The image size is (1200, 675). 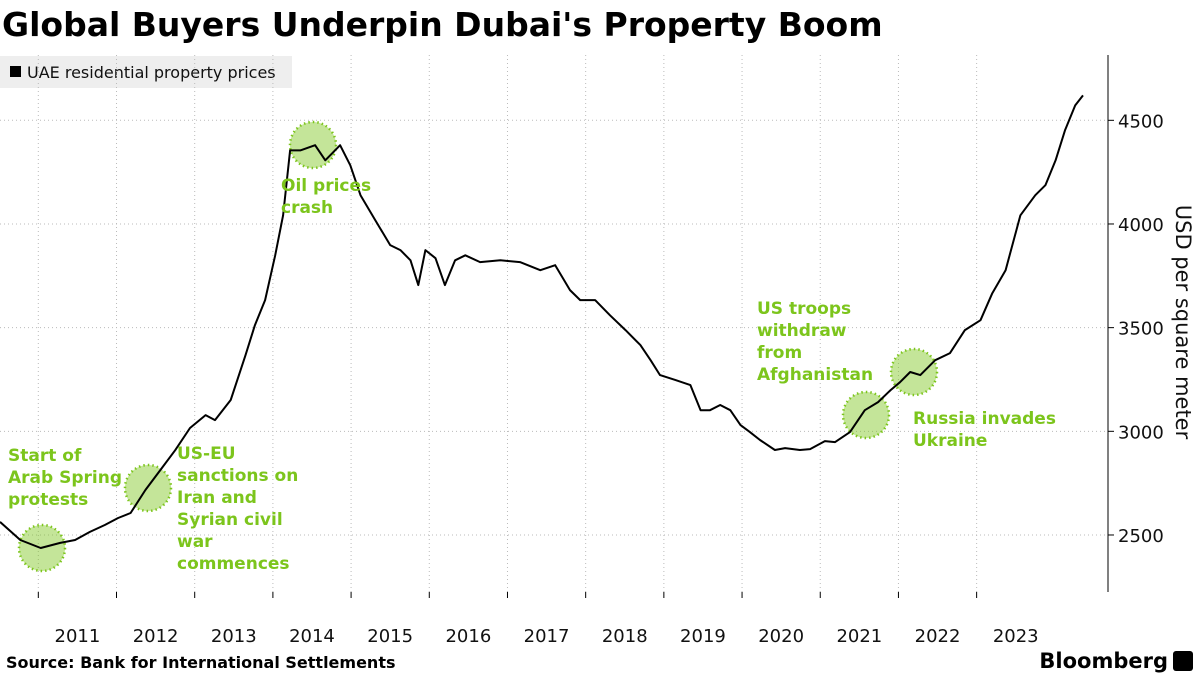 What do you see at coordinates (625, 636) in the screenshot?
I see `x-tick-label: 2018` at bounding box center [625, 636].